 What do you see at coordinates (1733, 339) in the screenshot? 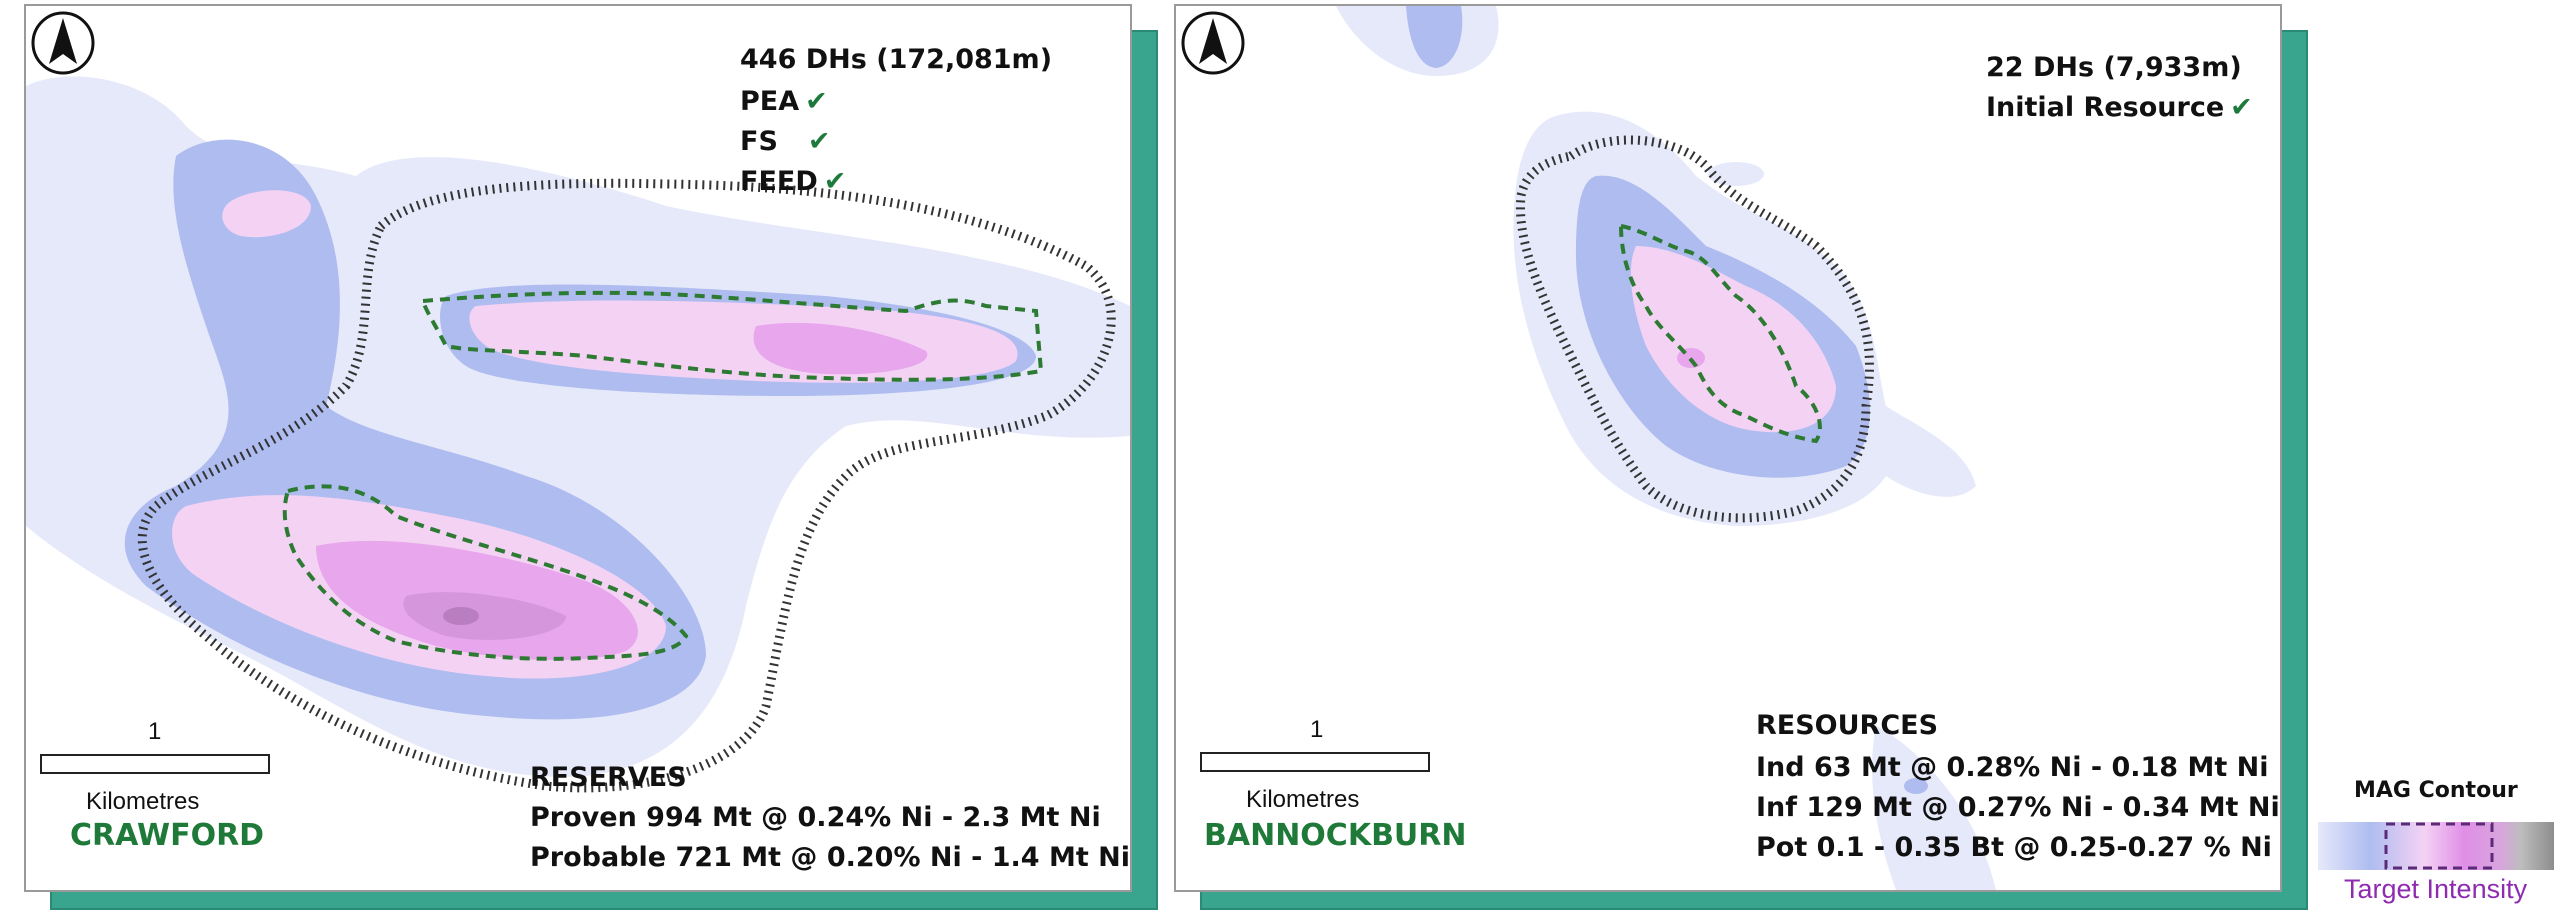
I see `bannockburn-contour-pink` at bounding box center [1733, 339].